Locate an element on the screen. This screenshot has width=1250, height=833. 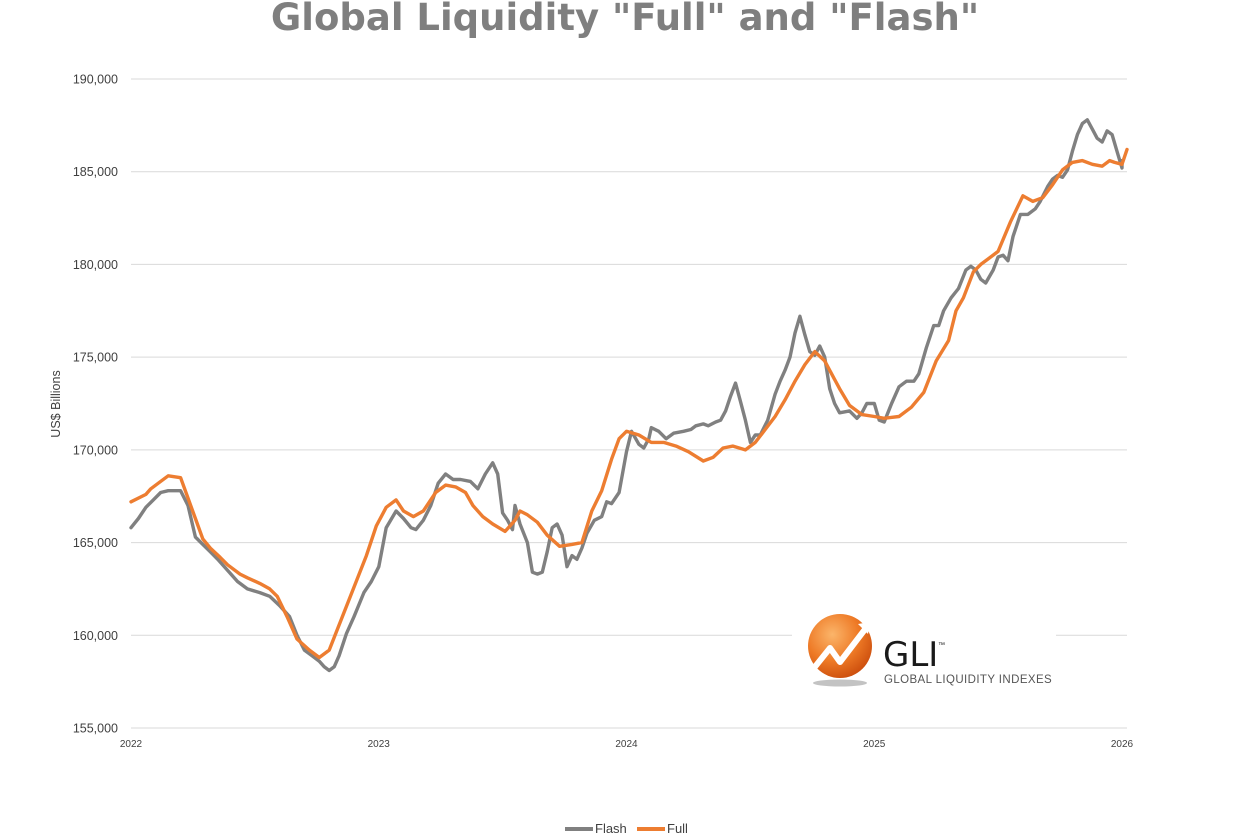
y-tick-label: 160,000 is located at coordinates (95, 636).